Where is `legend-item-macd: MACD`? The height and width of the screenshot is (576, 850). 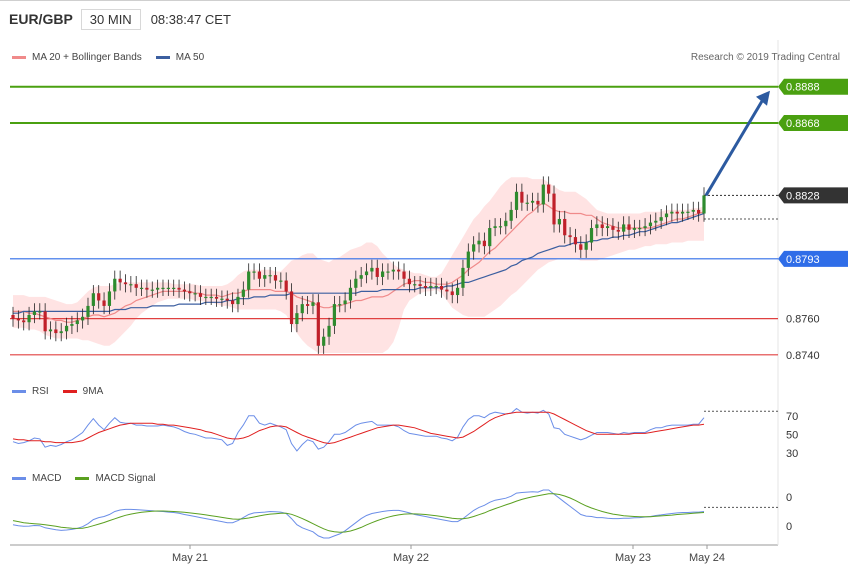 legend-item-macd: MACD is located at coordinates (36, 478).